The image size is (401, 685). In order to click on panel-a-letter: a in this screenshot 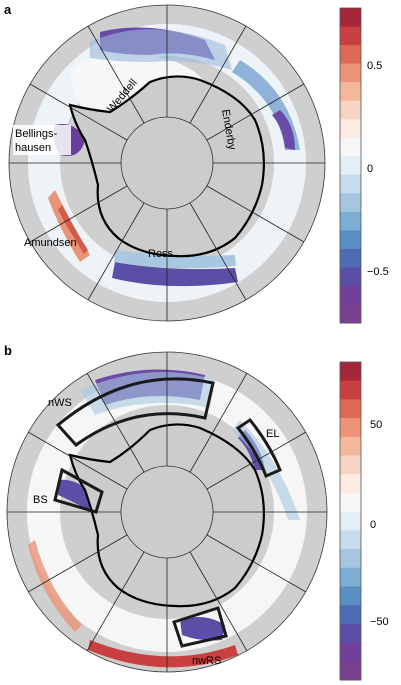, I will do `click(8, 9)`.